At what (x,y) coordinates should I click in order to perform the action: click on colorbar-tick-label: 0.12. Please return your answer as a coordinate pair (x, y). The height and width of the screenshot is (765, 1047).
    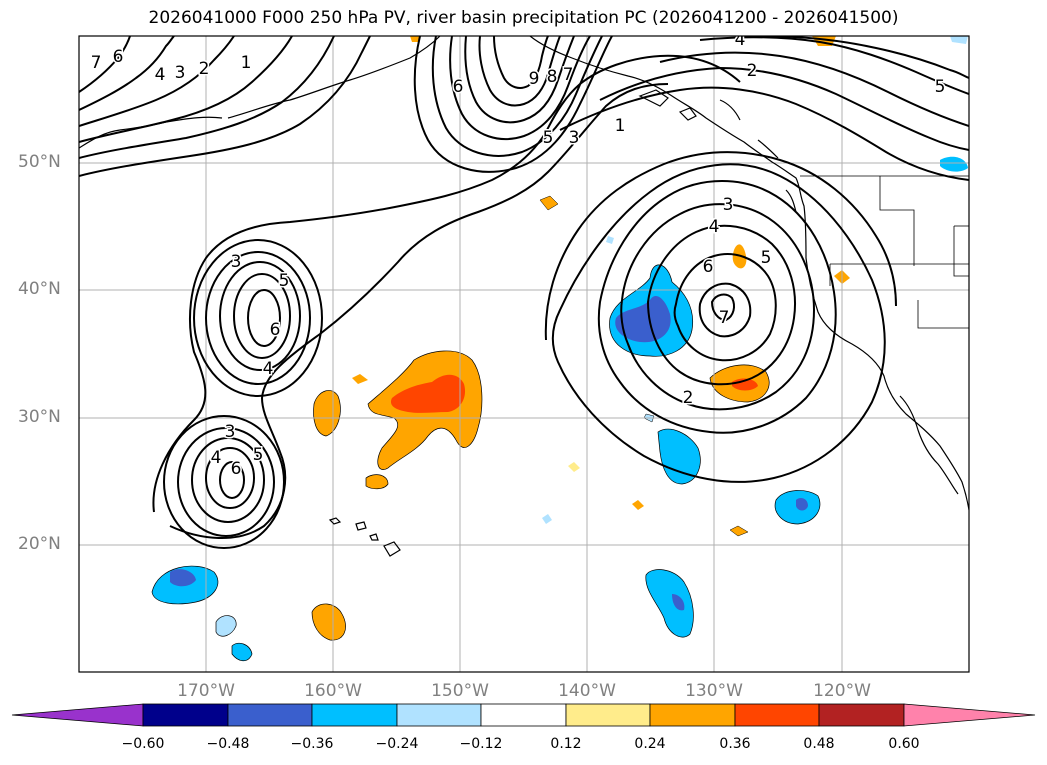
    Looking at the image, I should click on (566, 744).